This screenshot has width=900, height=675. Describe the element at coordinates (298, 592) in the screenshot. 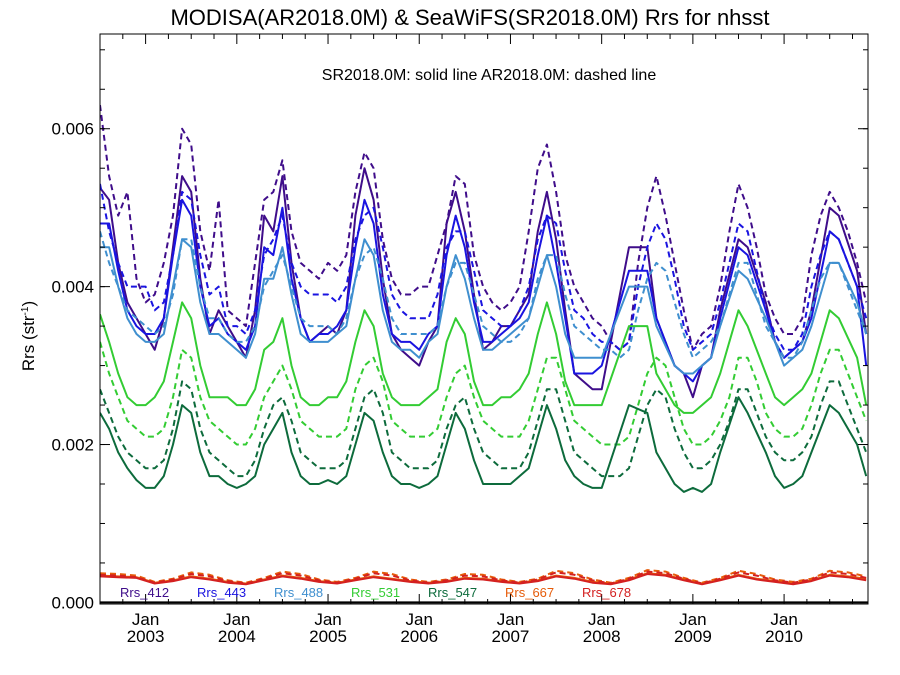

I see `legend-entry-rrs-488: Rrs_488` at that location.